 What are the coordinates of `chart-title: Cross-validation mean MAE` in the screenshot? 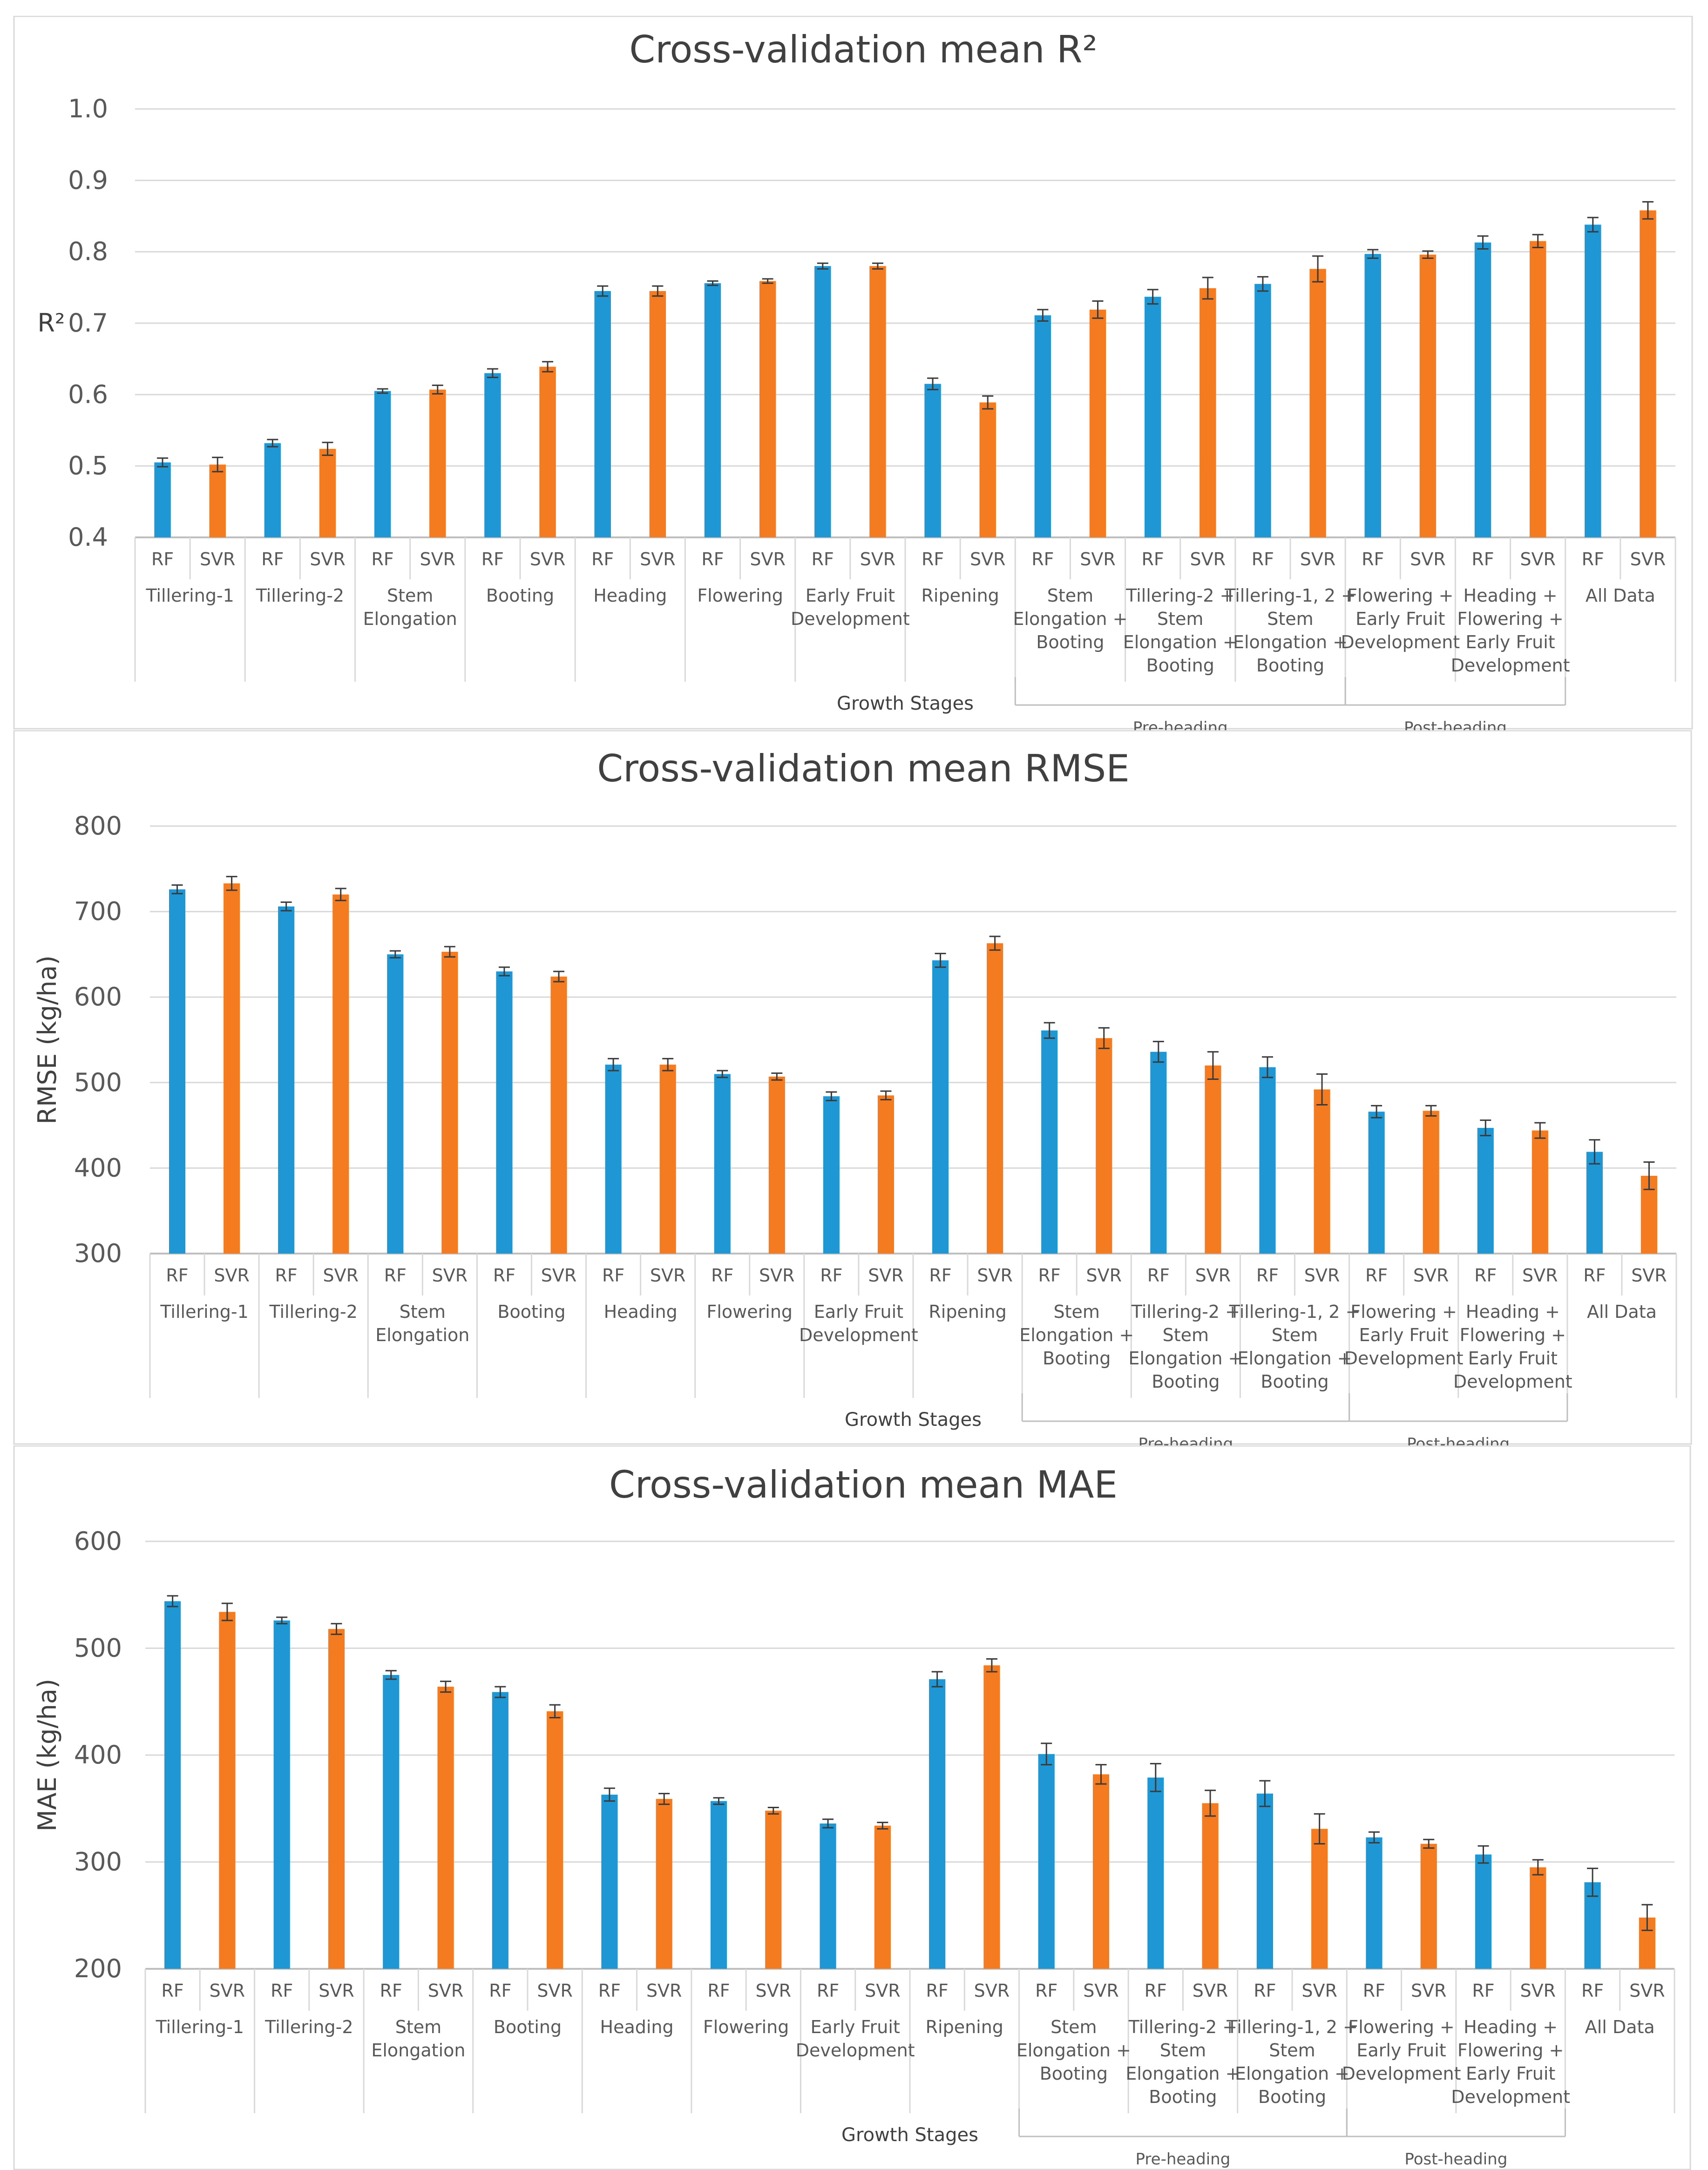 It's located at (863, 1484).